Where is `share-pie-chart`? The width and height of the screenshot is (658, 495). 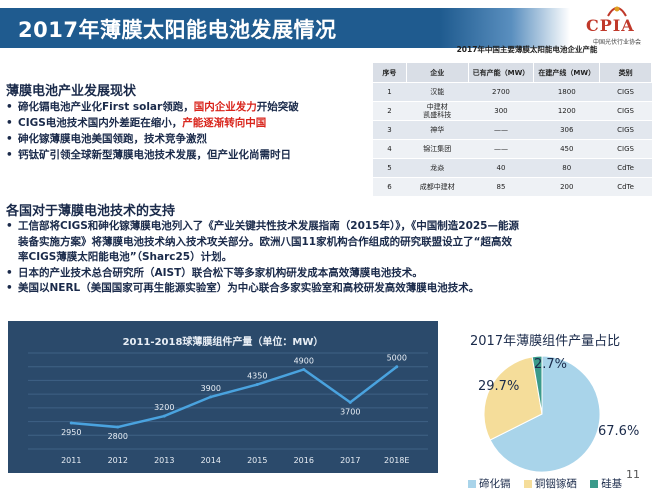 share-pie-chart is located at coordinates (542, 414).